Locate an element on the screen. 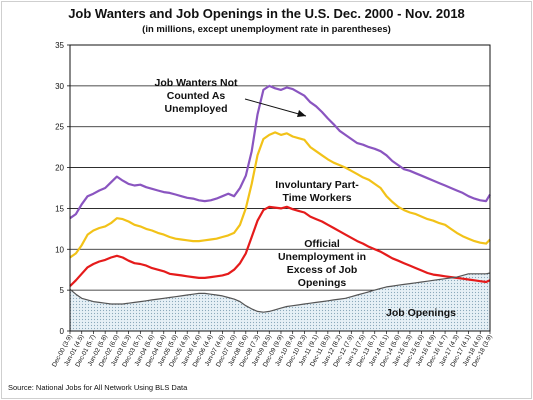  series-line-openings is located at coordinates (280, 292).